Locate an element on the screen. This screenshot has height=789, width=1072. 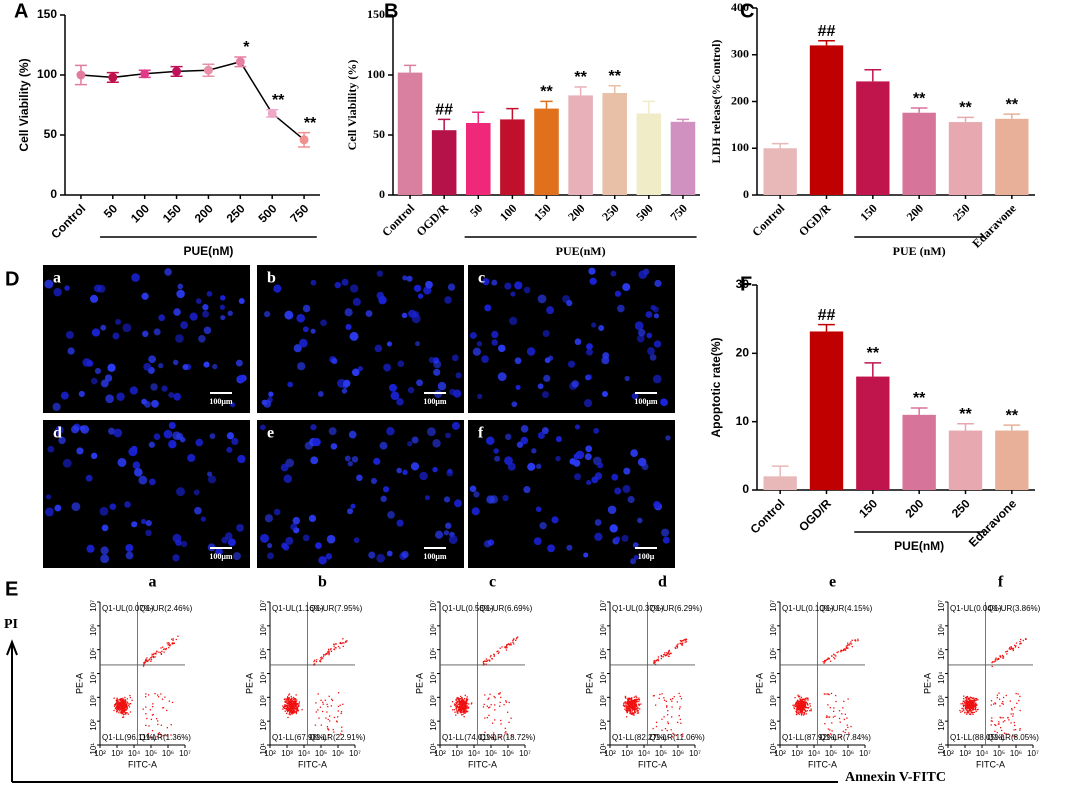
y-label: PE-A is located at coordinates (589, 683).